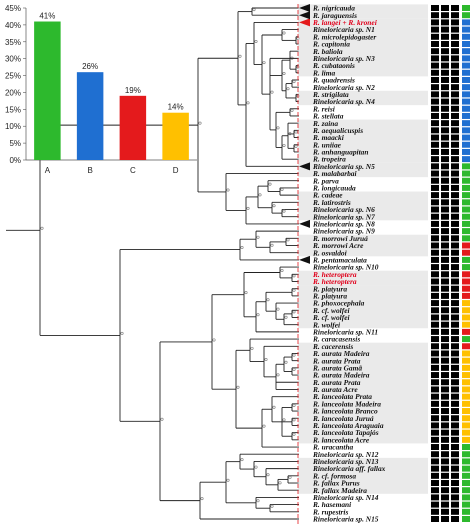 The width and height of the screenshot is (474, 526). What do you see at coordinates (345, 331) in the screenshot?
I see `taxon-label: Rineloricaria sp. N11` at bounding box center [345, 331].